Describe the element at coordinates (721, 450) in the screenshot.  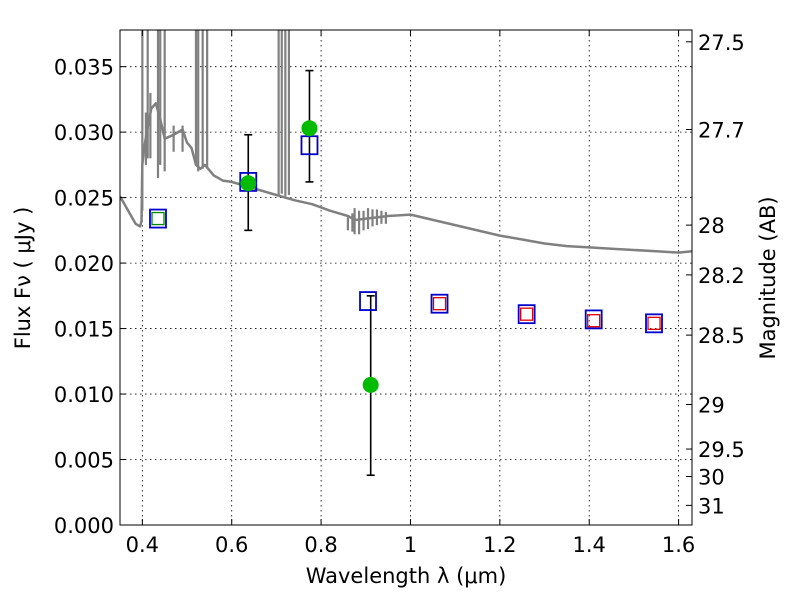
I see `y-right-tick-label: 29.5` at that location.